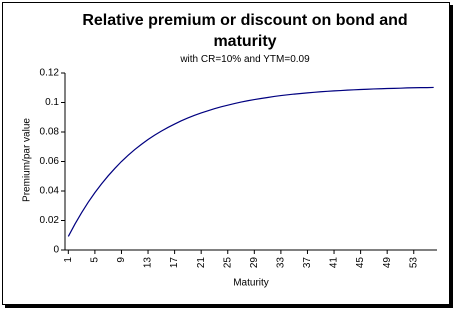 The height and width of the screenshot is (311, 455). What do you see at coordinates (50, 161) in the screenshot?
I see `y-tick-label: 0.06` at bounding box center [50, 161].